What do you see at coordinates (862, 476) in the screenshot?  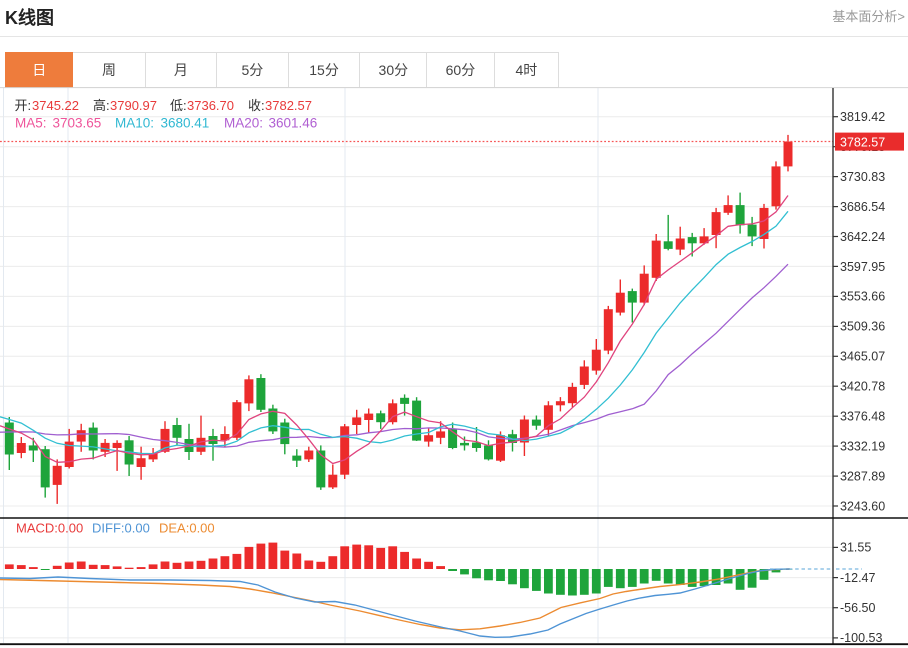 I see `svg-text: 3287.89` at bounding box center [862, 476].